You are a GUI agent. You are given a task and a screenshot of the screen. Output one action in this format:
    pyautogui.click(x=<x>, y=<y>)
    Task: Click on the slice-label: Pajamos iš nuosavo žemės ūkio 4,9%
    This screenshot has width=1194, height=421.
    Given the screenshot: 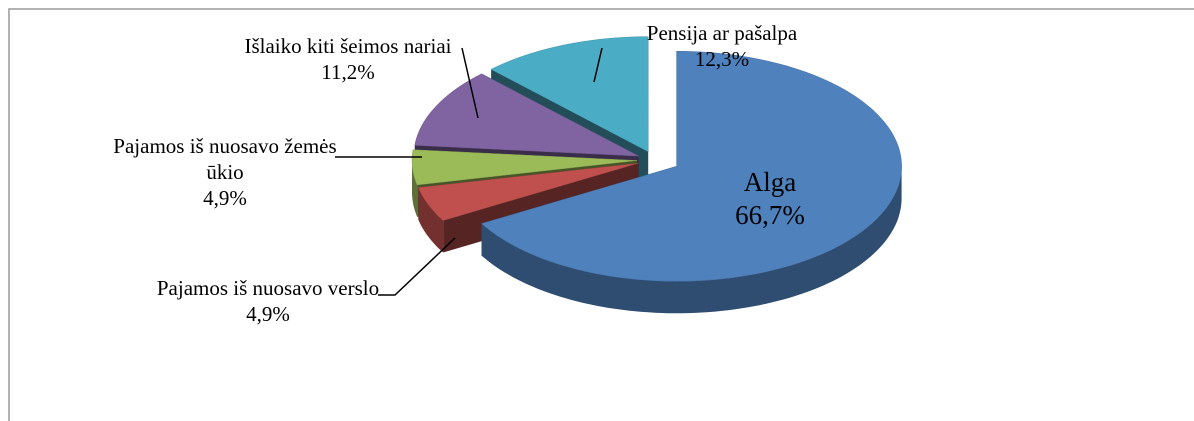 What is the action you would take?
    pyautogui.click(x=225, y=172)
    